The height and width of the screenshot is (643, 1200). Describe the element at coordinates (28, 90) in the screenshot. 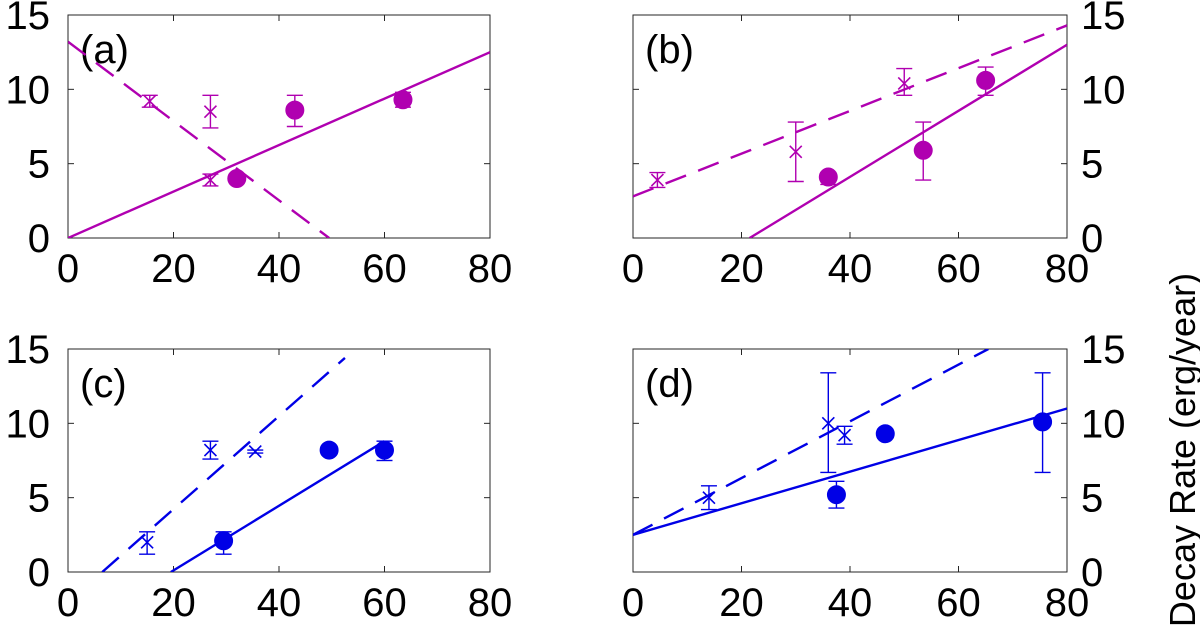

I see `panel-1-y-tick-label: 10` at that location.